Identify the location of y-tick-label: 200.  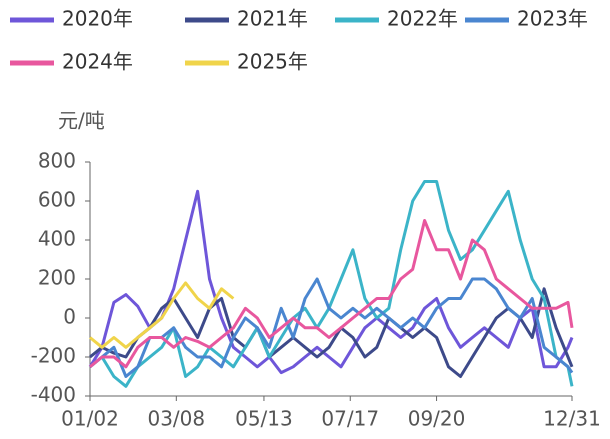
(57, 278).